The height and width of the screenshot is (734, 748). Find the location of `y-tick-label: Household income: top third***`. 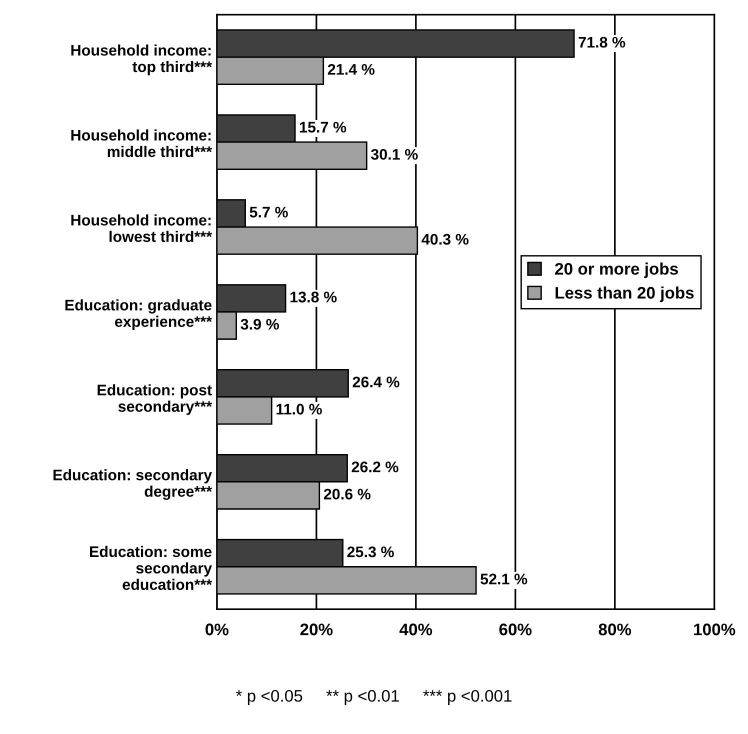

y-tick-label: Household income: top third*** is located at coordinates (141, 60).